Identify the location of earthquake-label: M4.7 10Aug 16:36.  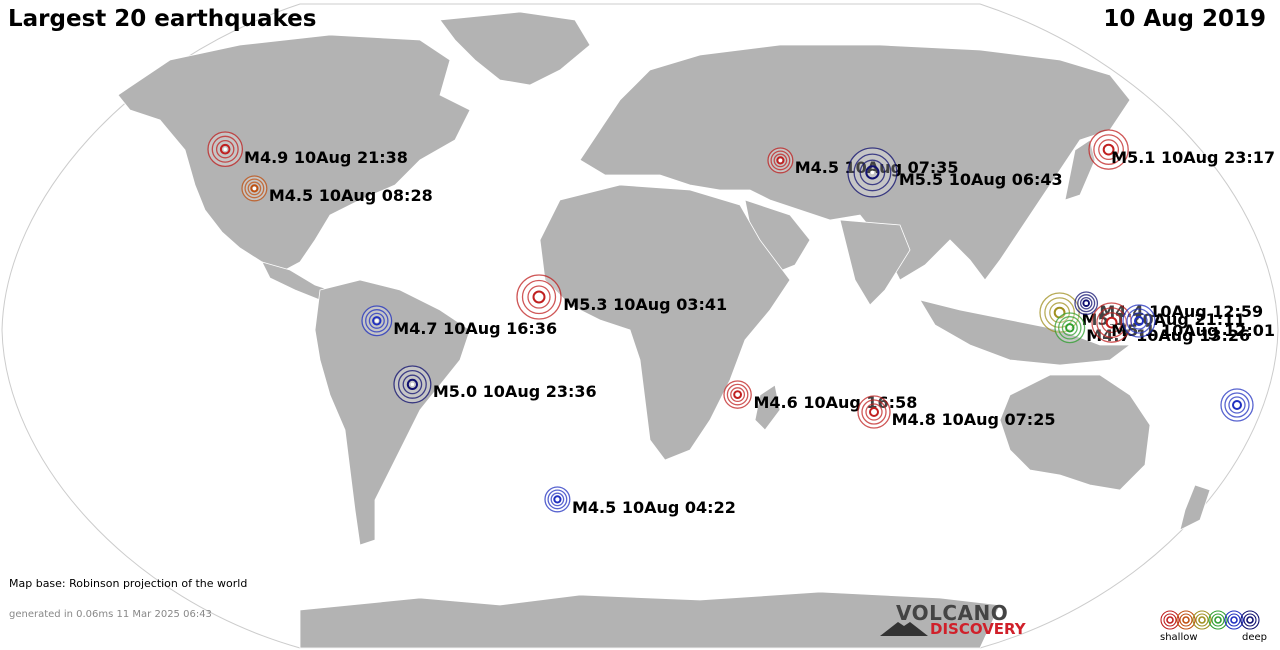
(475, 328).